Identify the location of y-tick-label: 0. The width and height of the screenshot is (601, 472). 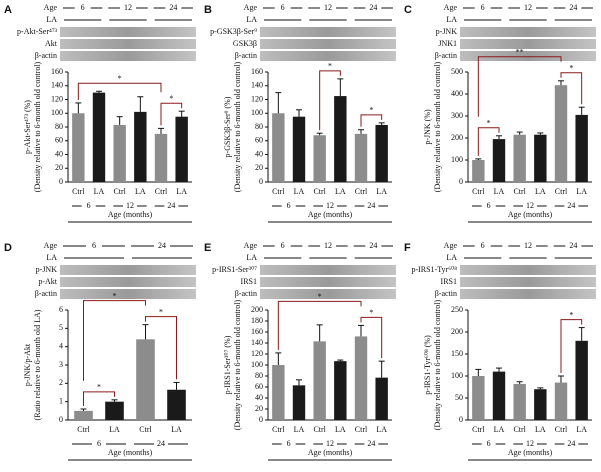
(461, 181).